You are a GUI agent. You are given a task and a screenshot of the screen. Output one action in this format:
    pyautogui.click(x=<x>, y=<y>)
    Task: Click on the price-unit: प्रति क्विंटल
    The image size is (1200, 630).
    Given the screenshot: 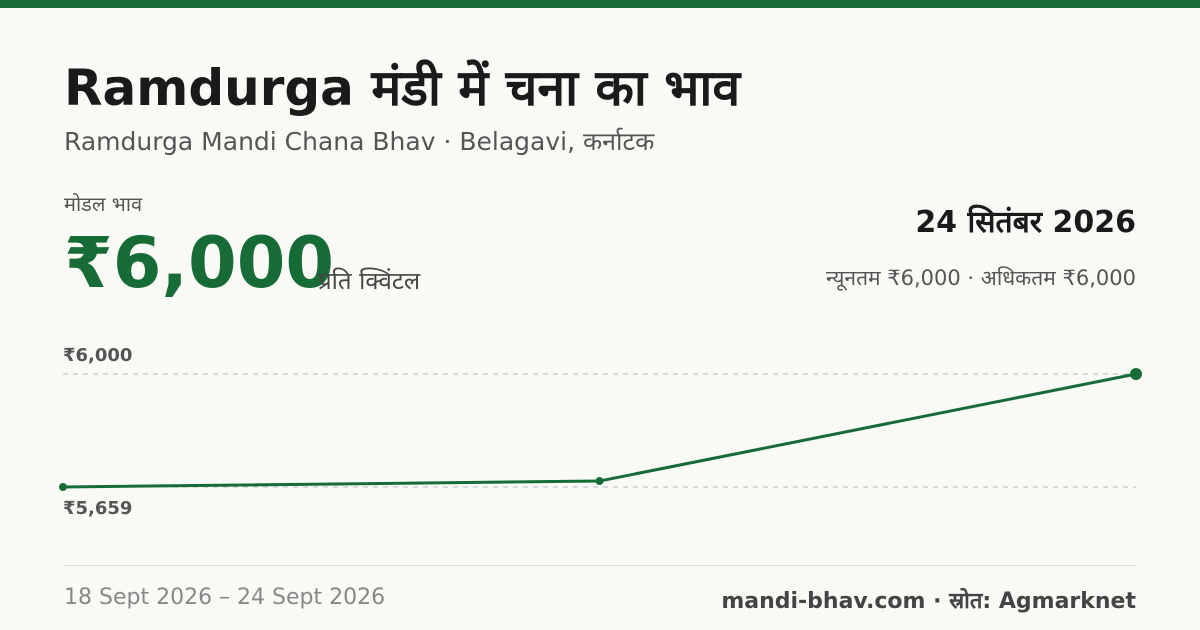 What is the action you would take?
    pyautogui.click(x=369, y=281)
    